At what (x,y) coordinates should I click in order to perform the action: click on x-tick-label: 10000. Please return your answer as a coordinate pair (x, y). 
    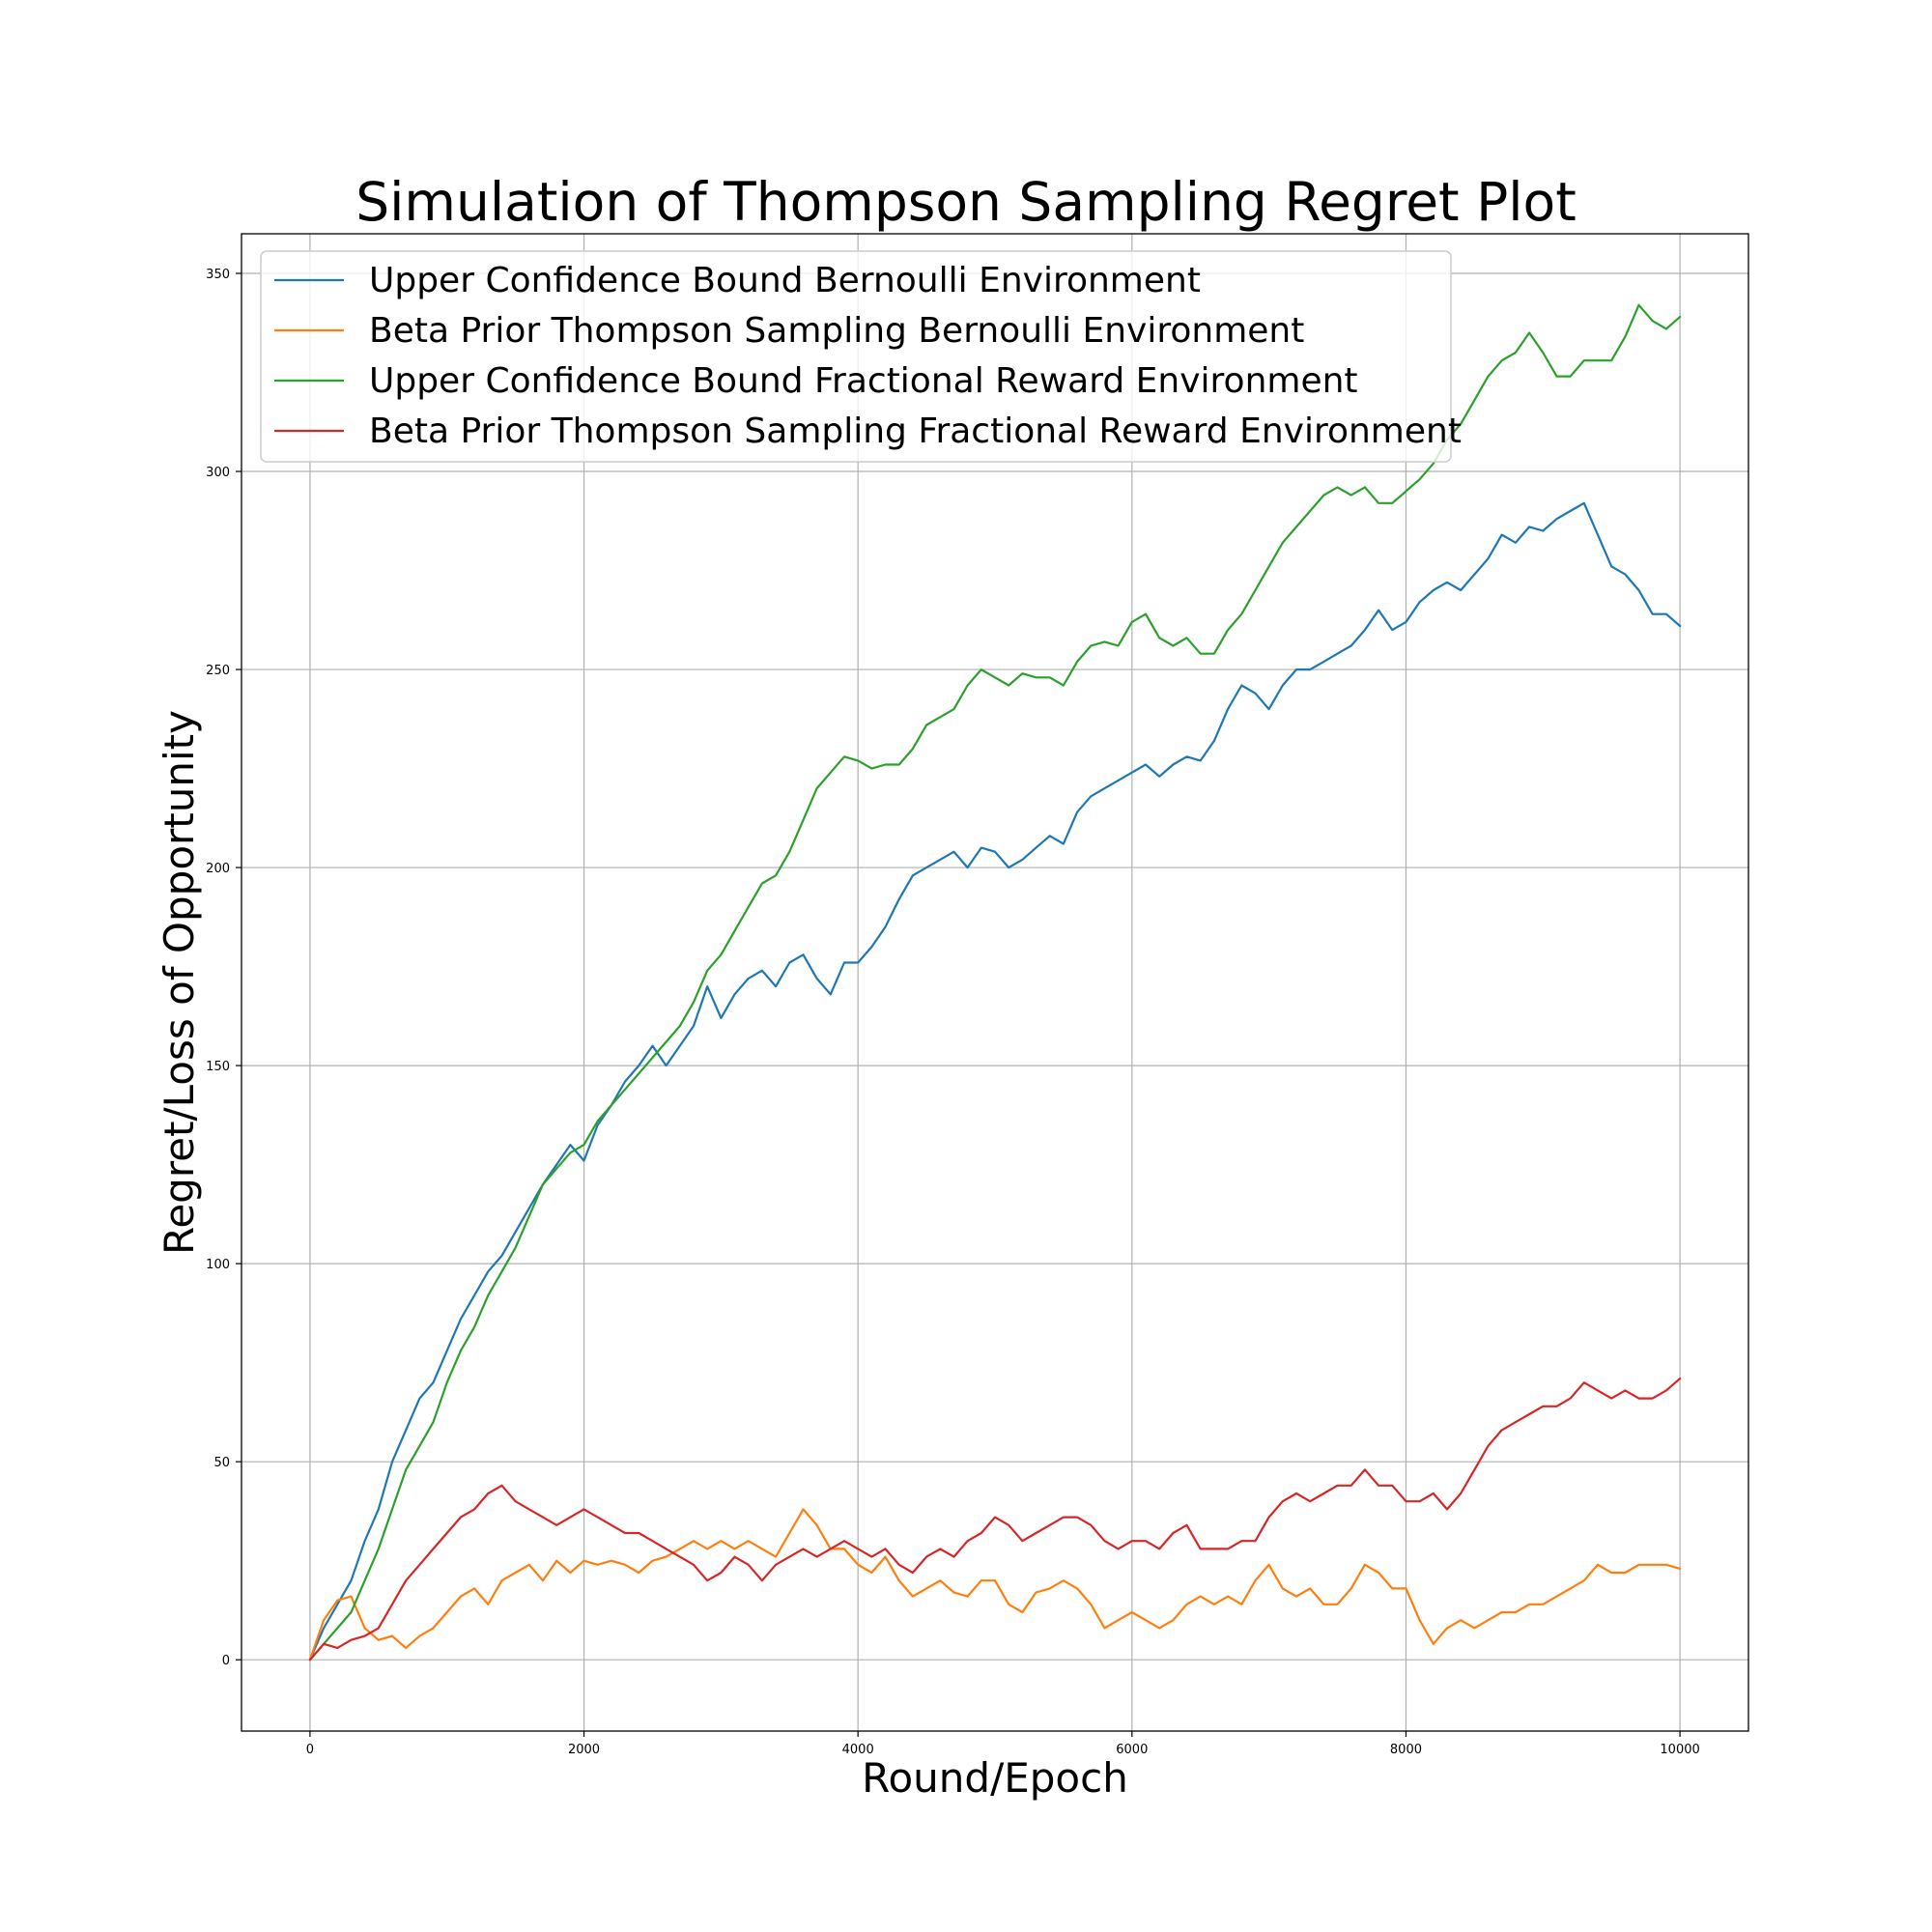
    Looking at the image, I should click on (1679, 1750).